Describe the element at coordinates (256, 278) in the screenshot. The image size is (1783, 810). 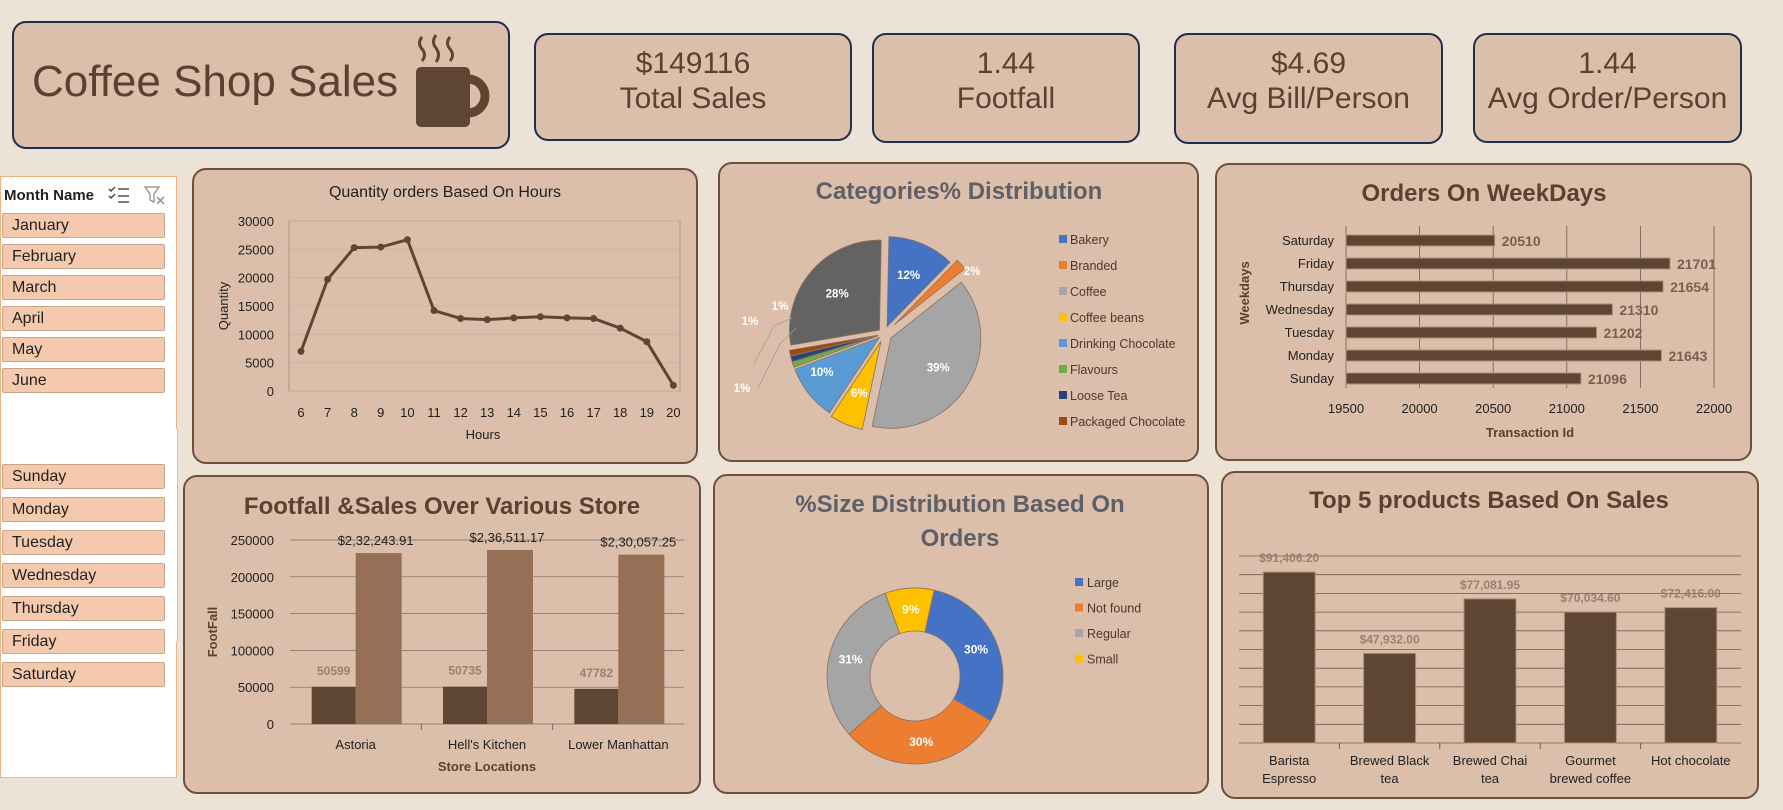
I see `y-tick-label: 20000` at that location.